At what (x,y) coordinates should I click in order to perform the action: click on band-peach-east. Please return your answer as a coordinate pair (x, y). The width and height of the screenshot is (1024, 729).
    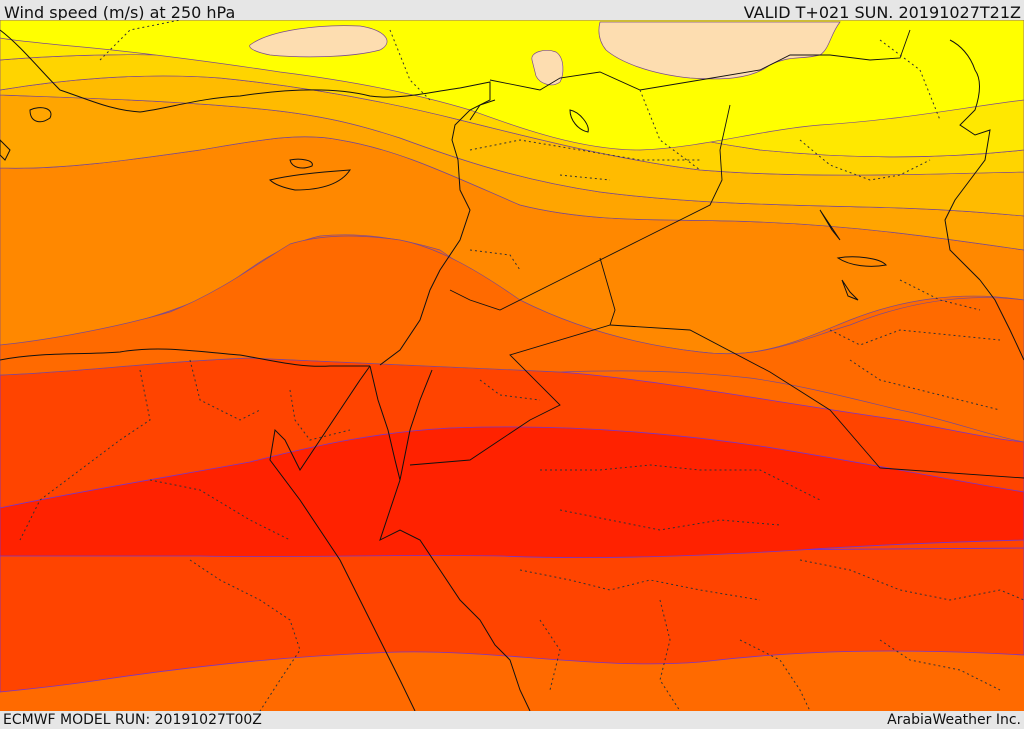
    Looking at the image, I should click on (719, 50).